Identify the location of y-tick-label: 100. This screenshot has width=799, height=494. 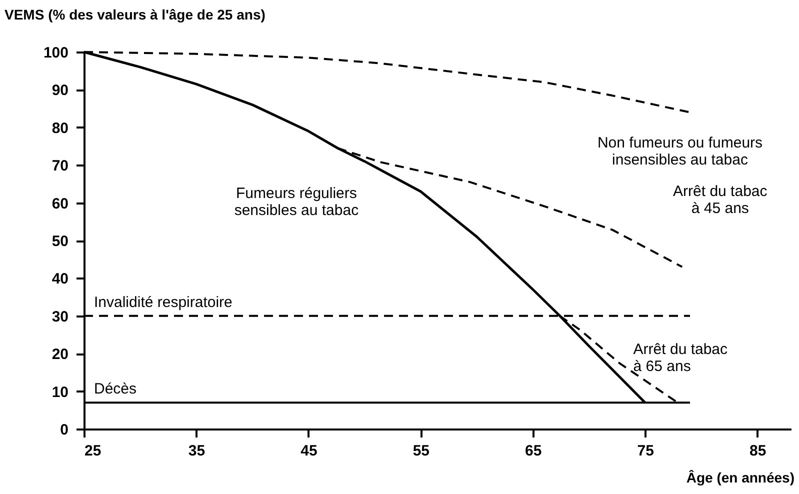
(55, 53).